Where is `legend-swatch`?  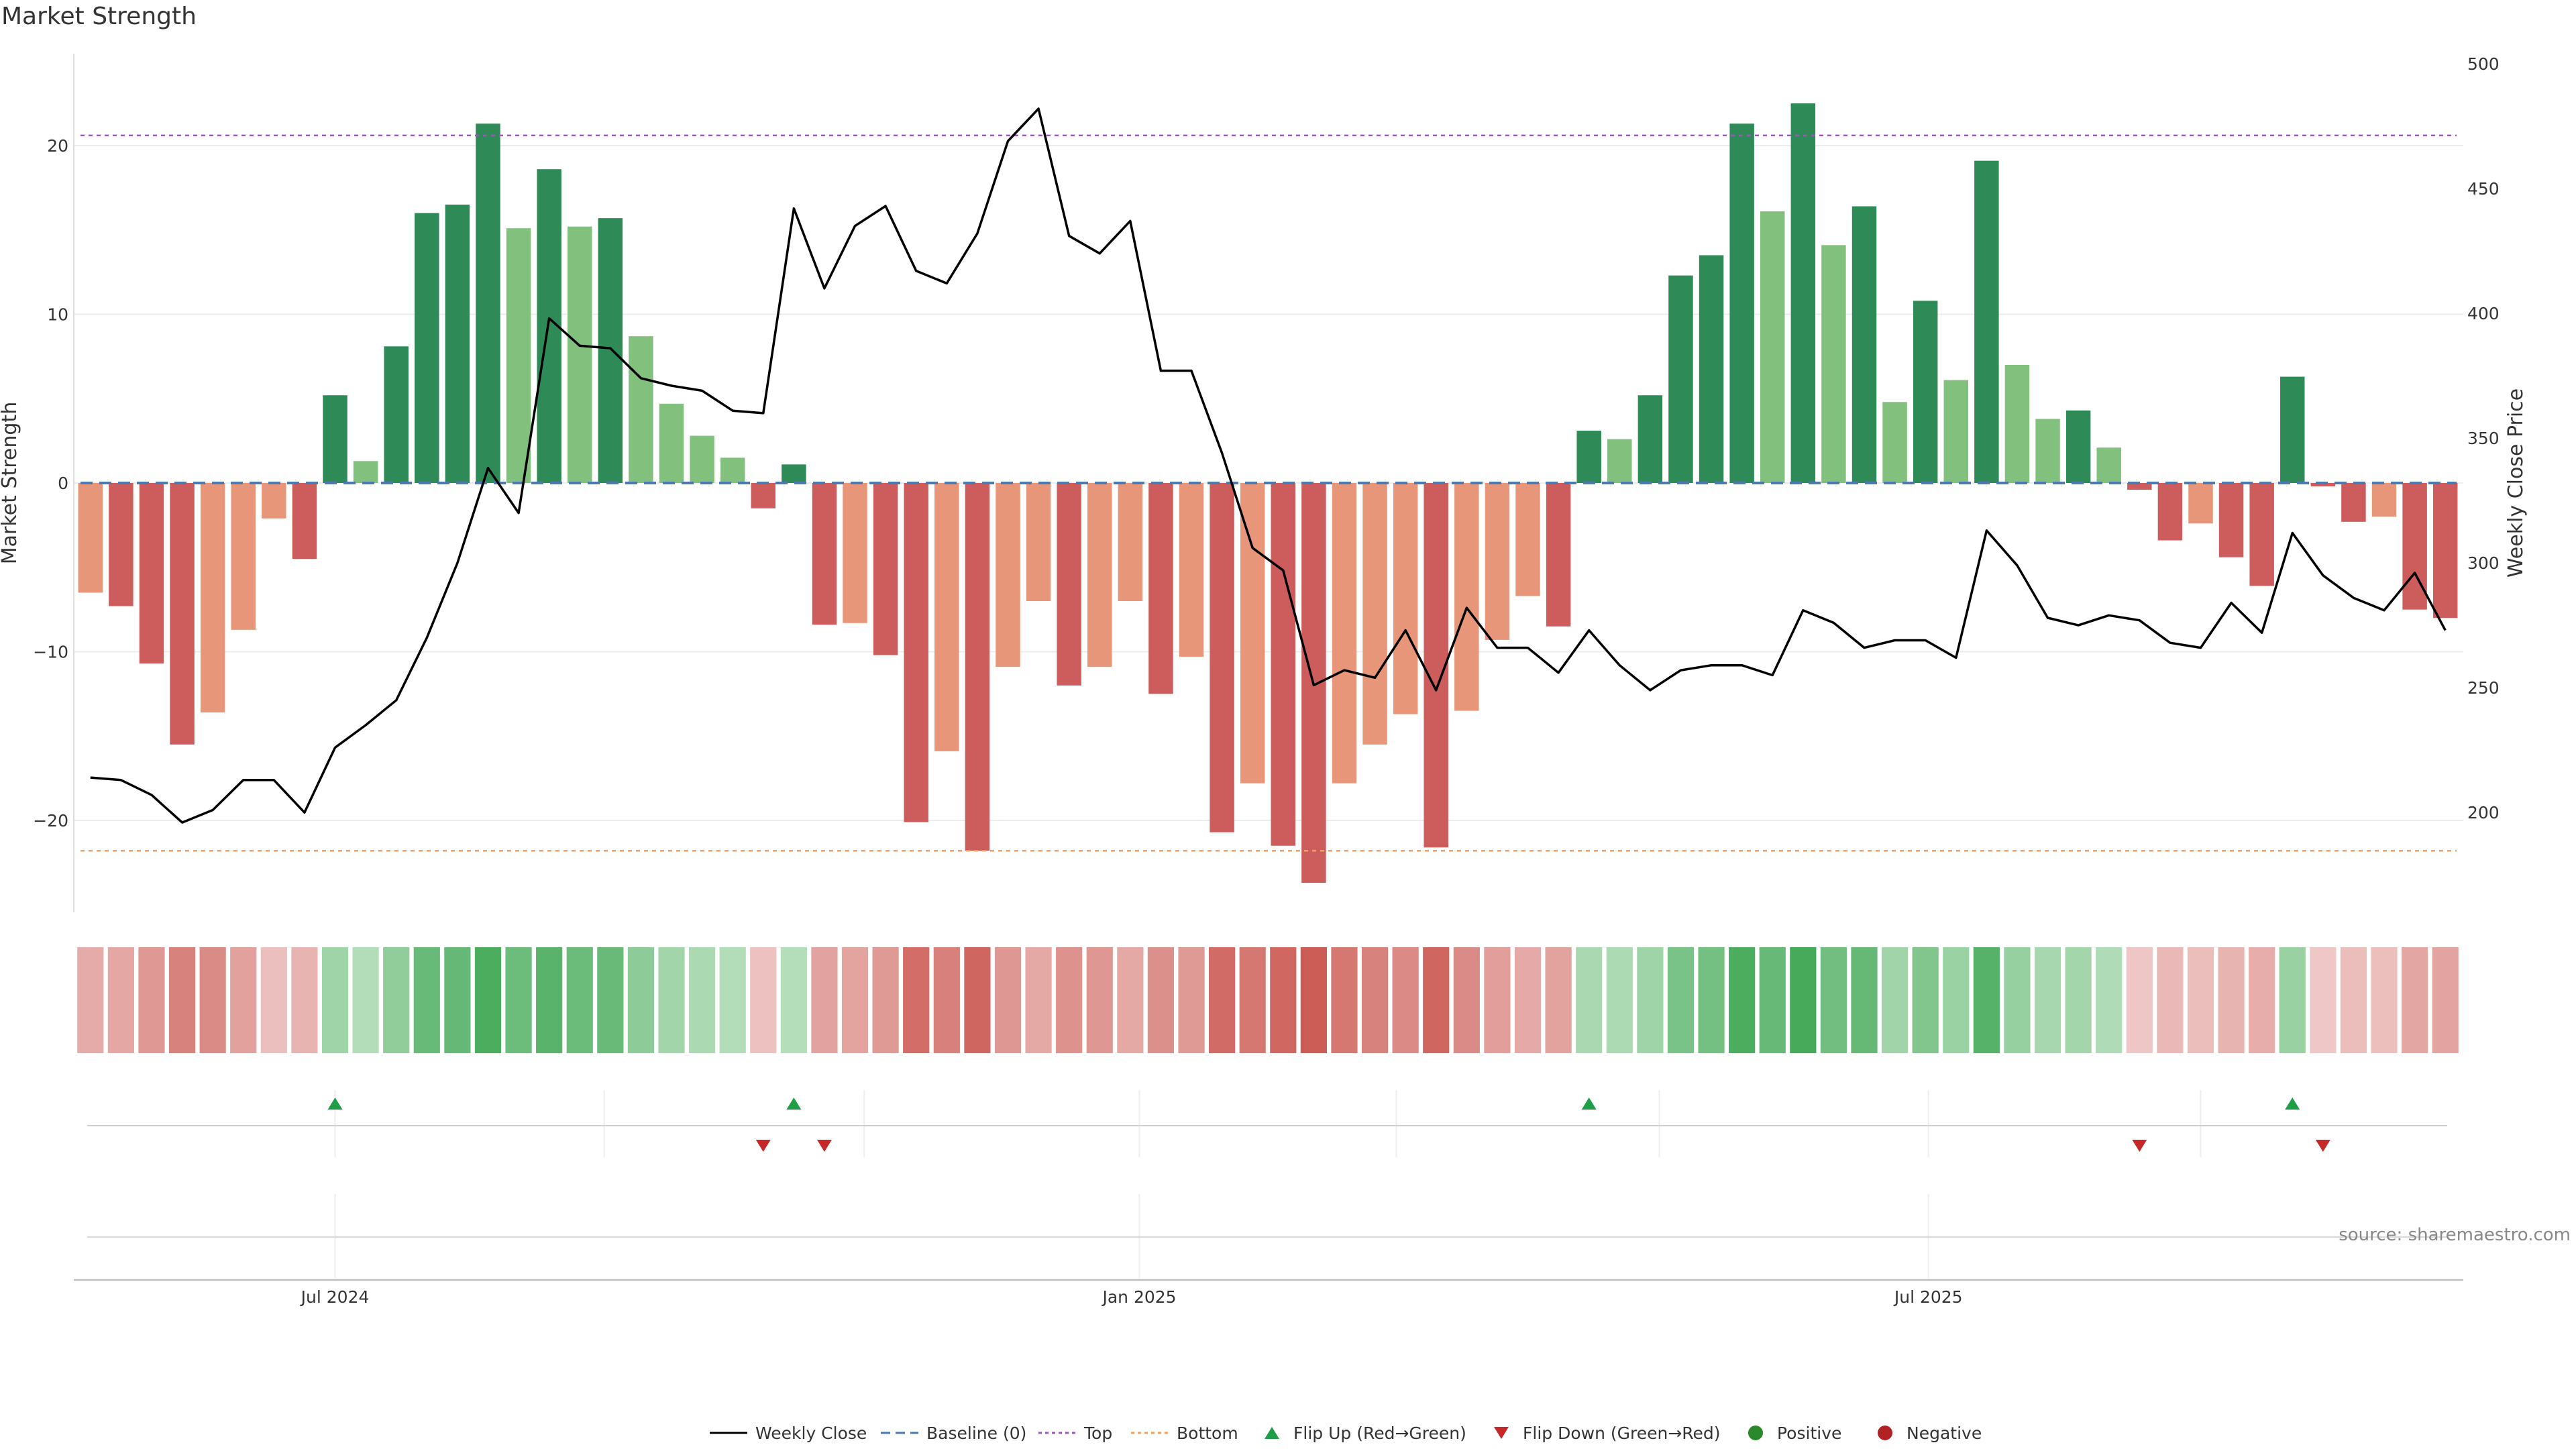
legend-swatch is located at coordinates (1501, 1433).